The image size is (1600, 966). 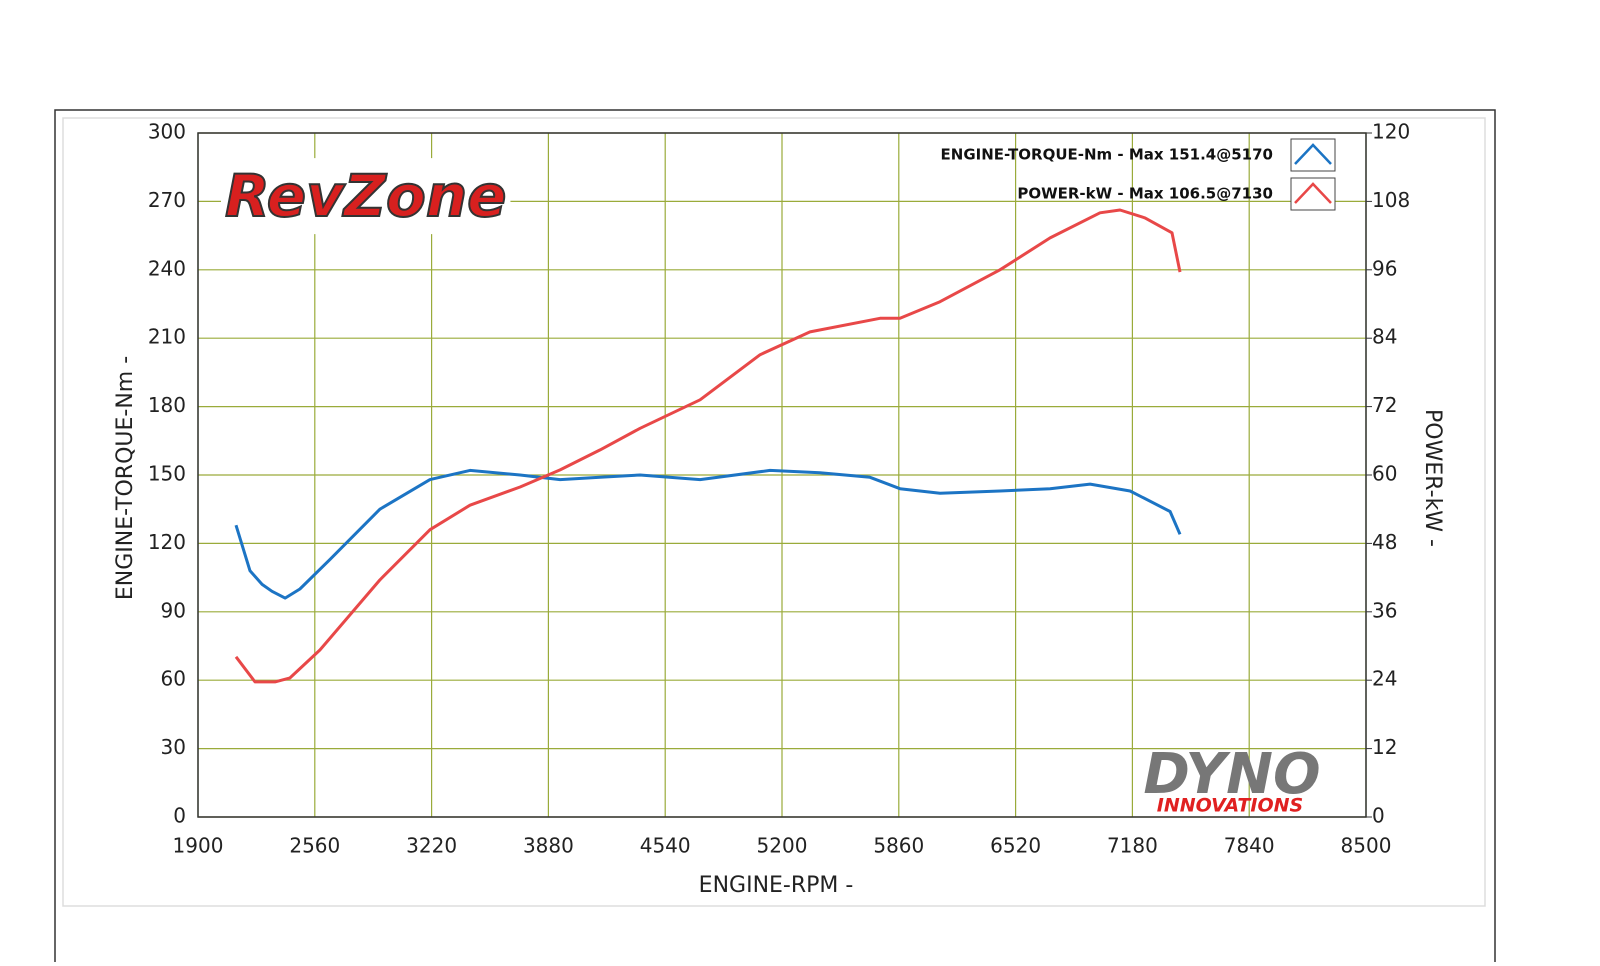 What do you see at coordinates (1384, 542) in the screenshot?
I see `y2-tick-label: 48` at bounding box center [1384, 542].